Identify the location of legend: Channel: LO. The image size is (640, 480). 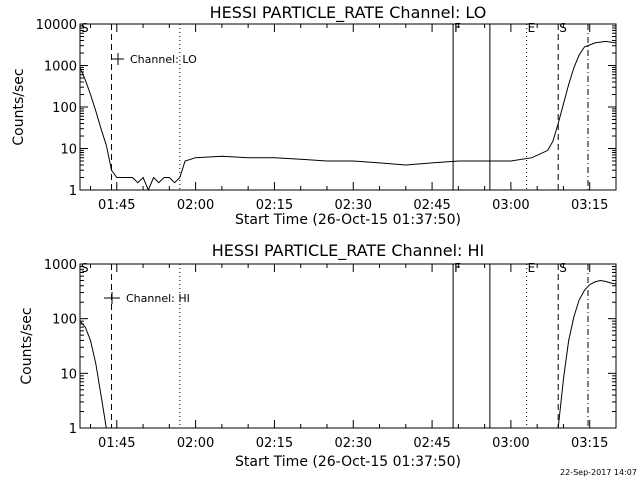
(154, 59).